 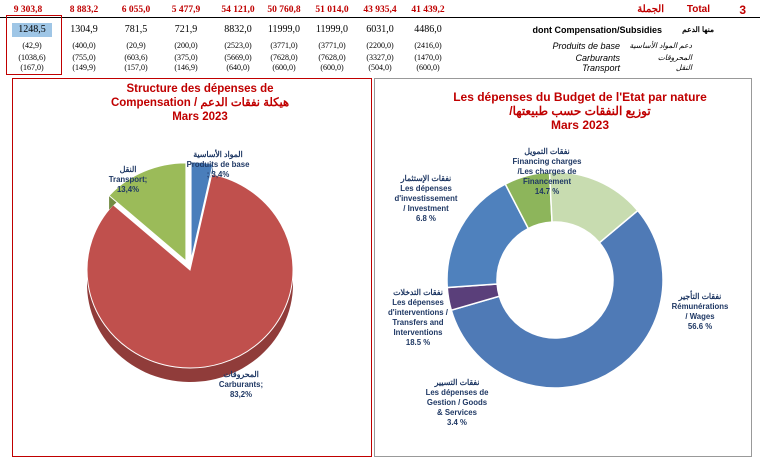 I want to click on label-fr: Transport;, so click(x=128, y=179).